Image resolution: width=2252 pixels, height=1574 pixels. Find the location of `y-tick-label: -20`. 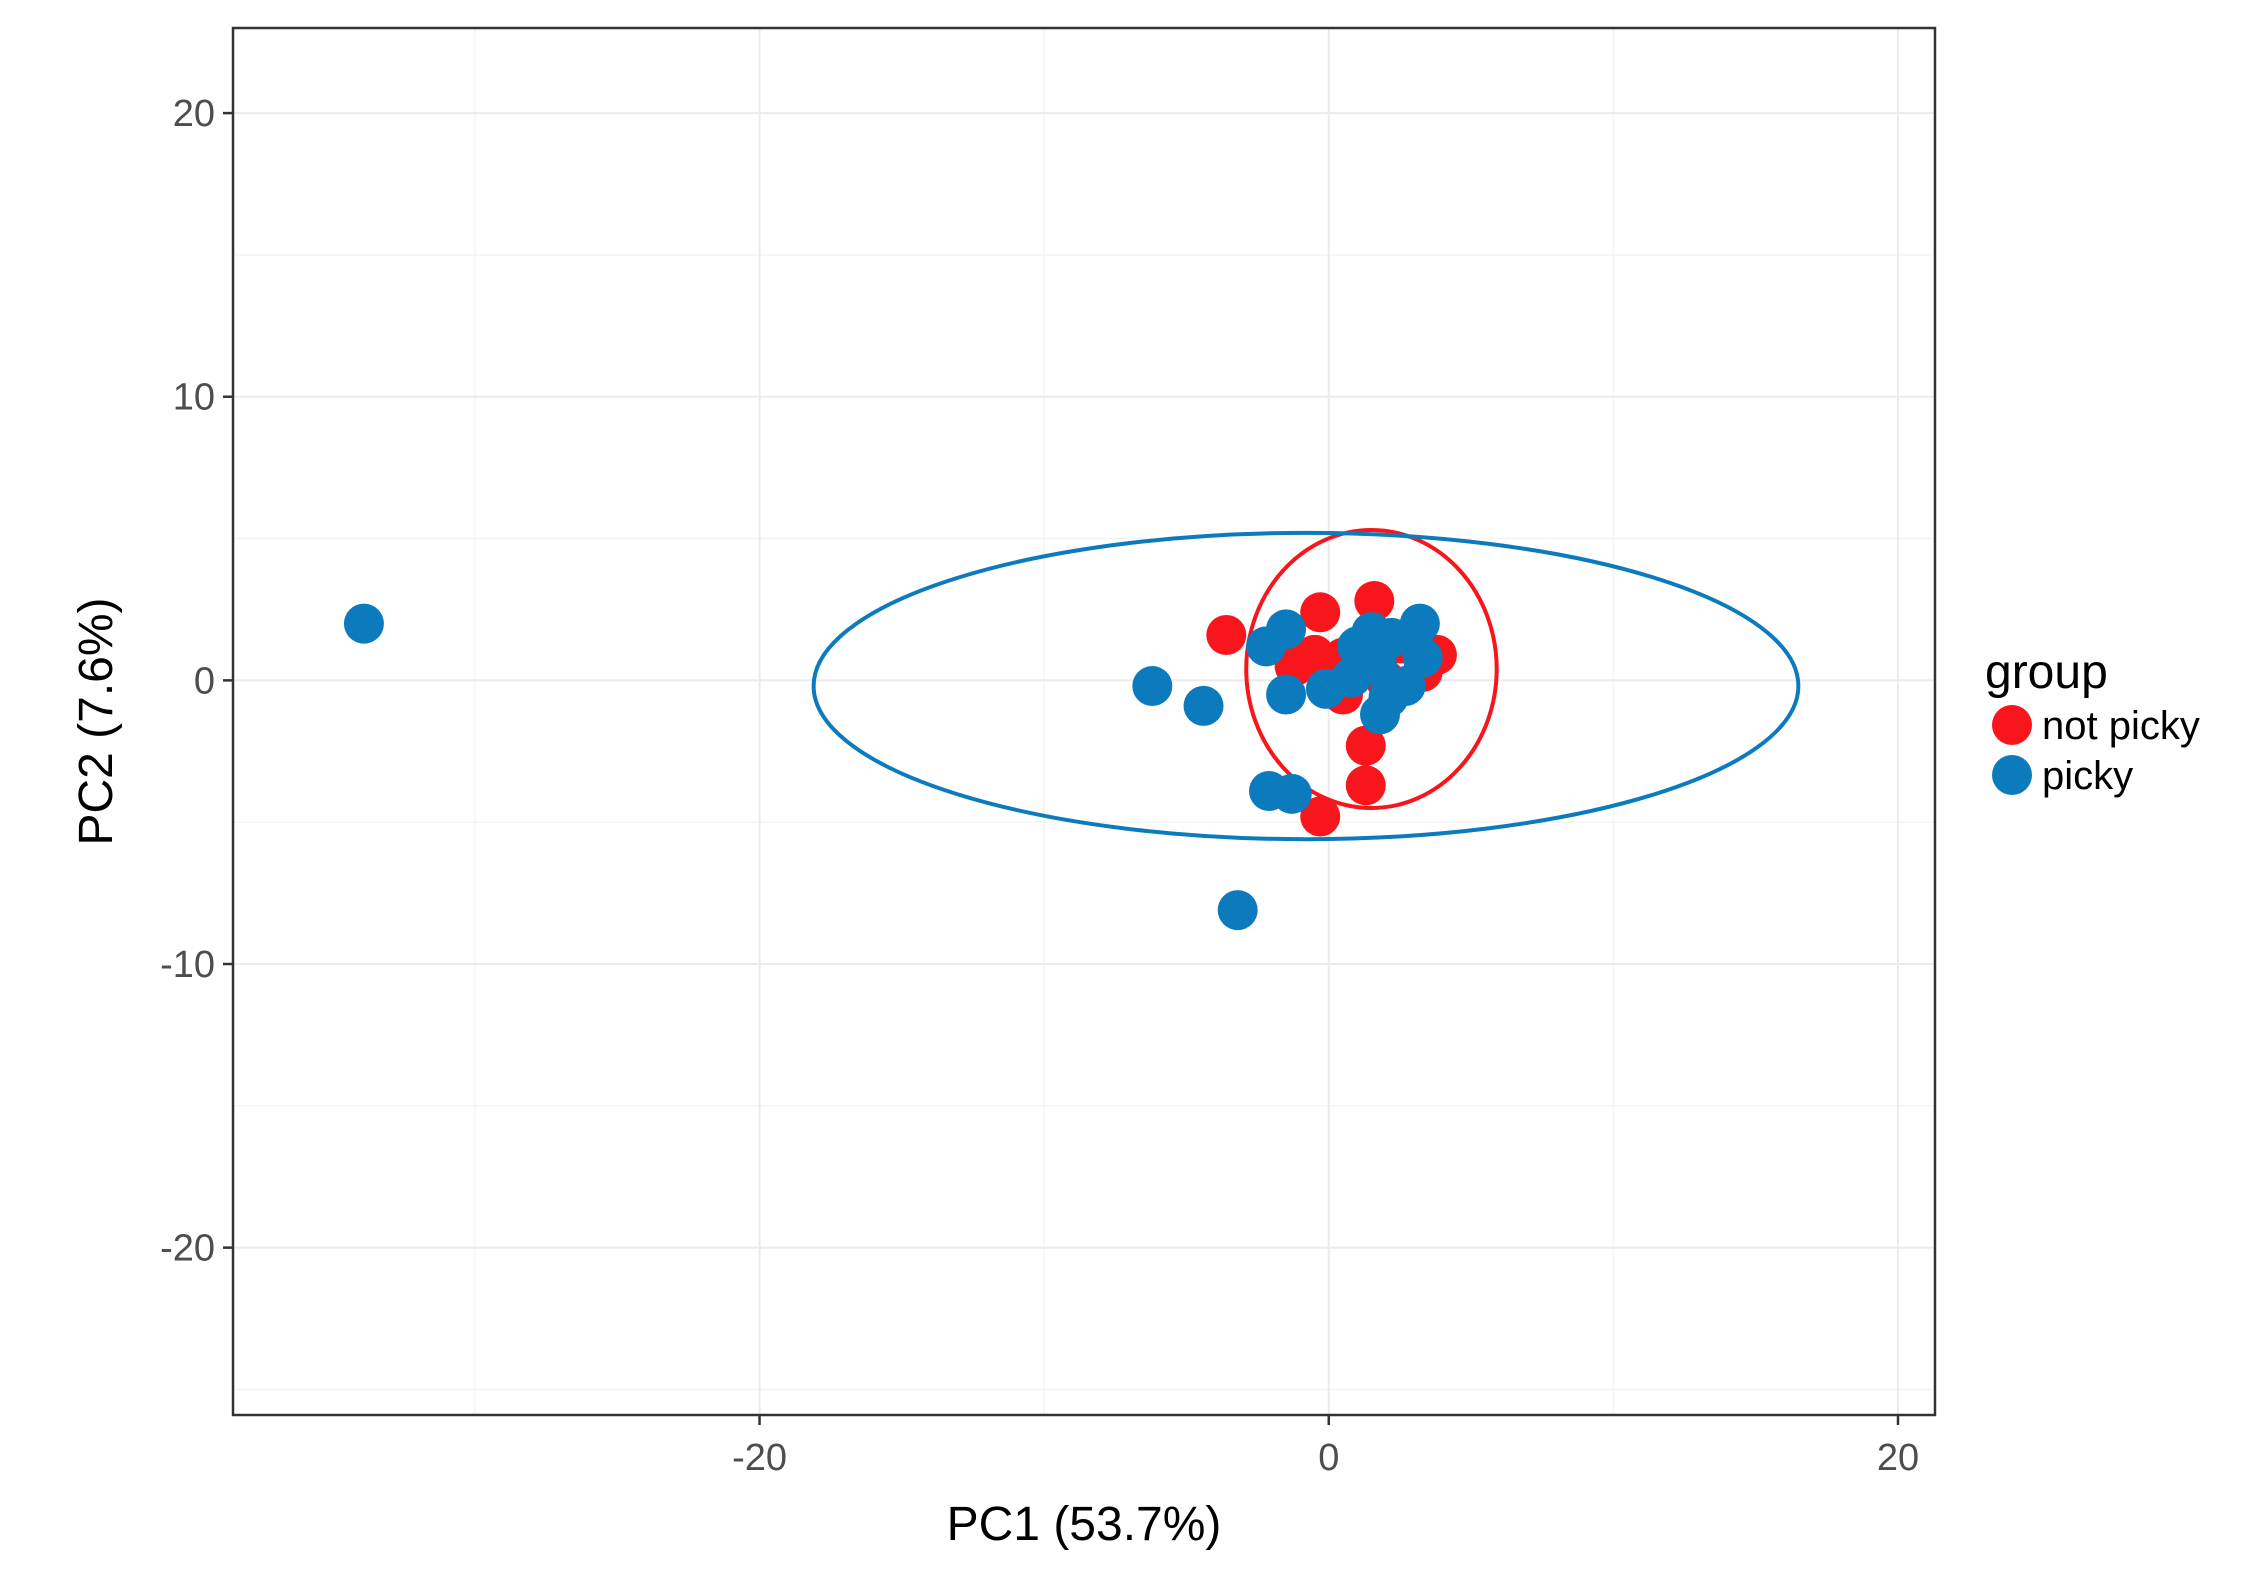

y-tick-label: -20 is located at coordinates (187, 1249).